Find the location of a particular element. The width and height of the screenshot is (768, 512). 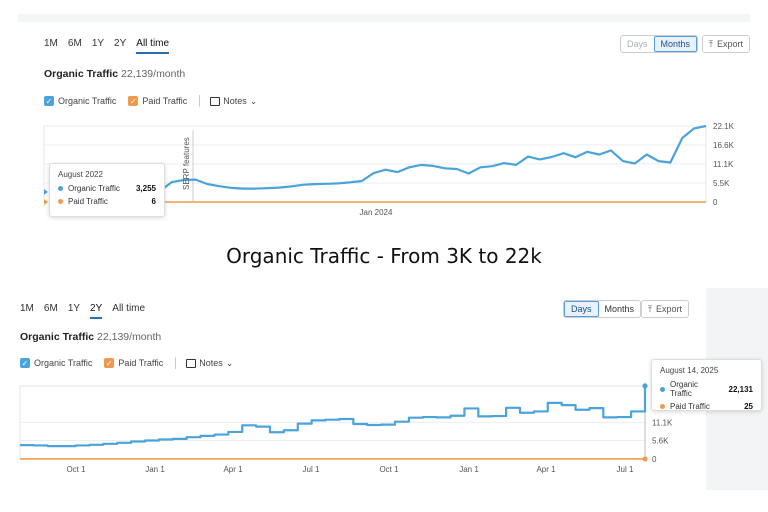

serp-label: SERP features is located at coordinates (186, 163).